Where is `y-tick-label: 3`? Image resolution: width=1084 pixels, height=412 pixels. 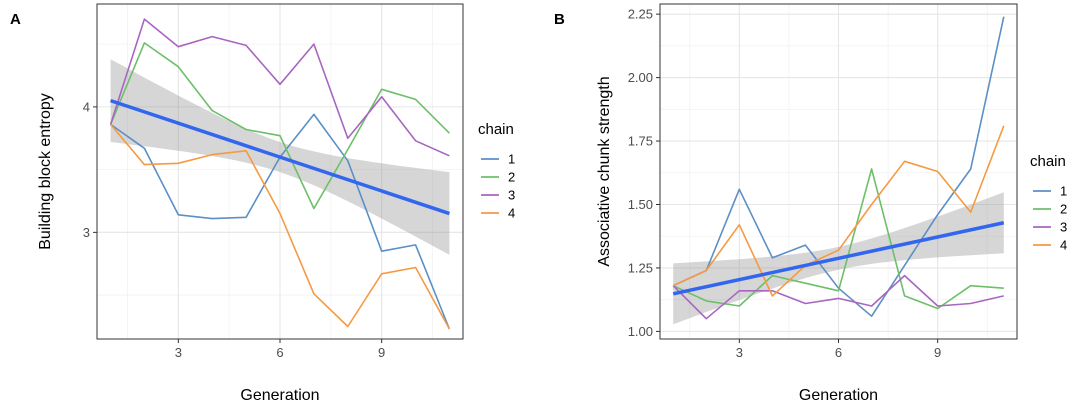
y-tick-label: 3 is located at coordinates (86, 232).